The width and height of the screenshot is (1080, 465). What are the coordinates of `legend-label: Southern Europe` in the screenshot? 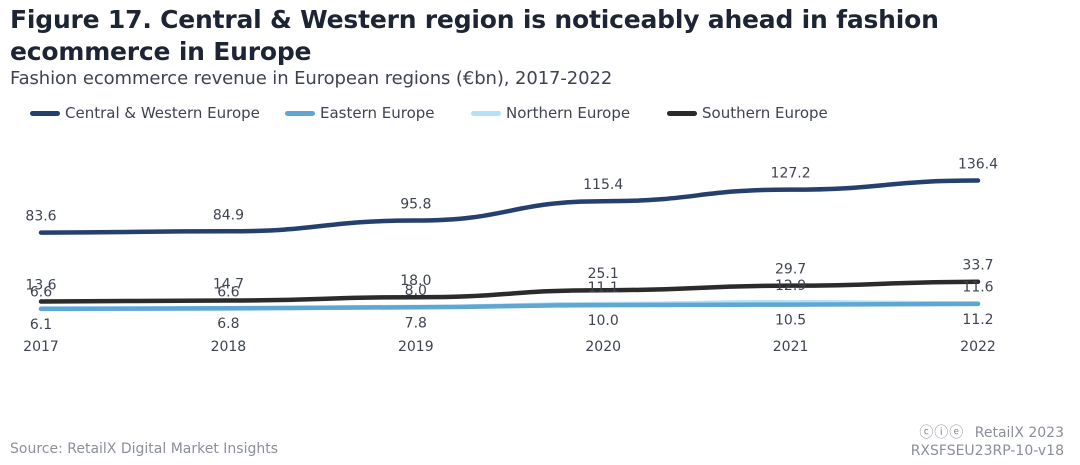 It's located at (765, 113).